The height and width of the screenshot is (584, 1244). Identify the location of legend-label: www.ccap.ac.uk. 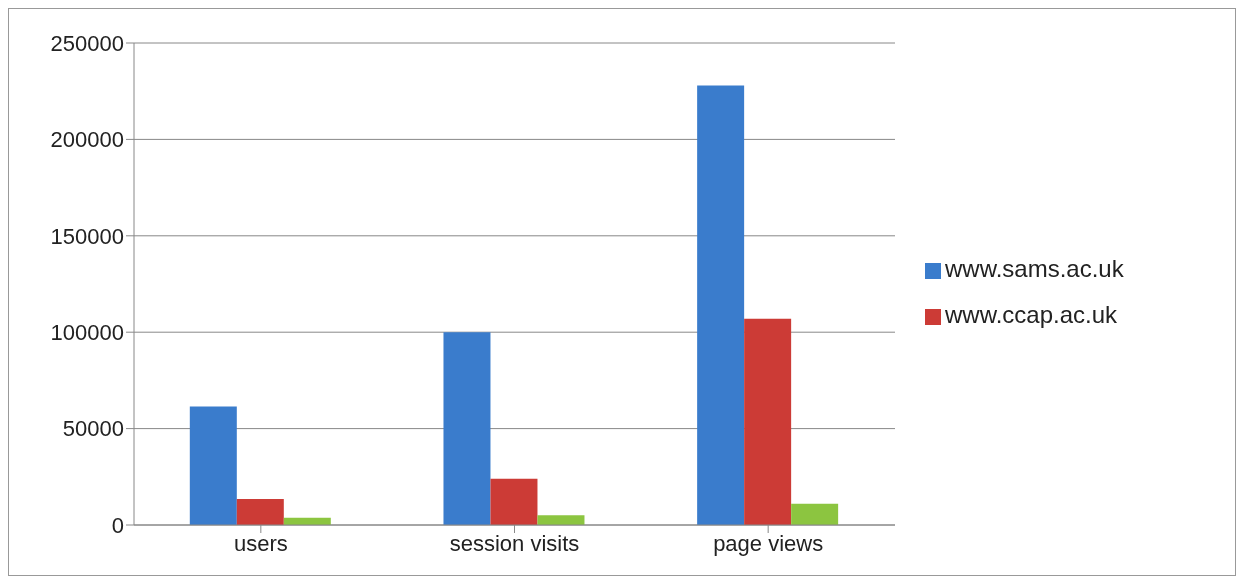
(1031, 314).